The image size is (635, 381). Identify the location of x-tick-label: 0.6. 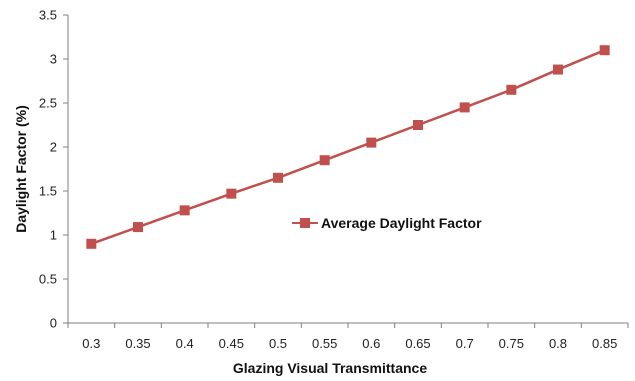
(371, 343).